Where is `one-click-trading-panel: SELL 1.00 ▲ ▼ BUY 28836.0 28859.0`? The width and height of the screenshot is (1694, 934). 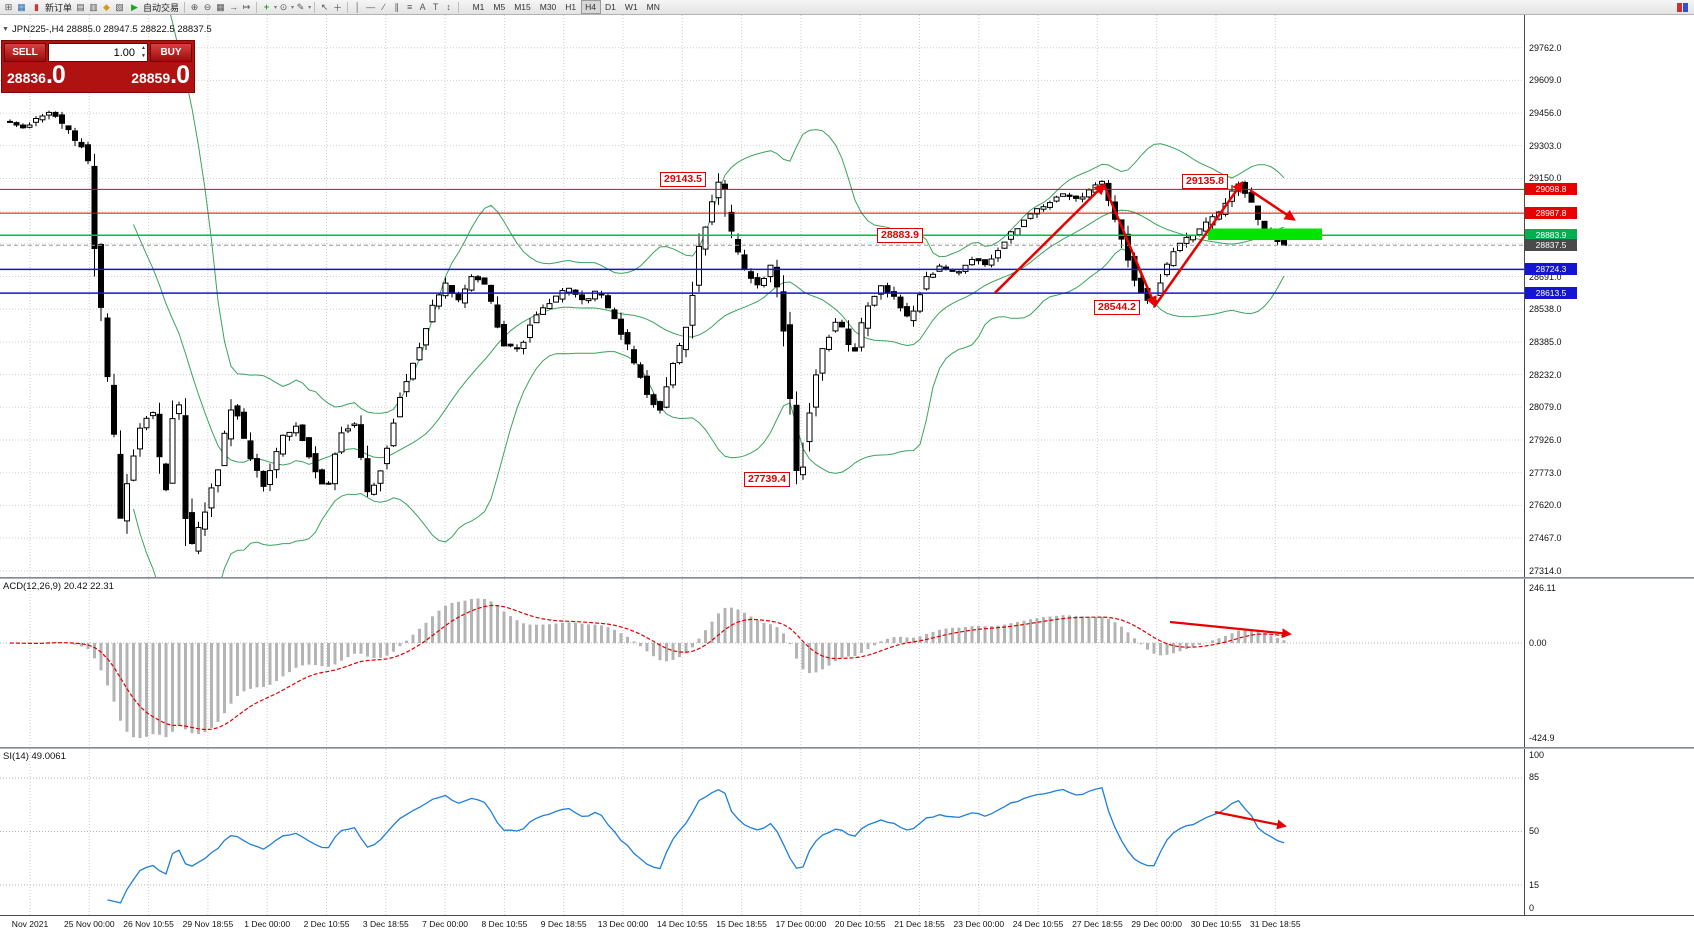 one-click-trading-panel: SELL 1.00 ▲ ▼ BUY 28836.0 28859.0 is located at coordinates (98, 66).